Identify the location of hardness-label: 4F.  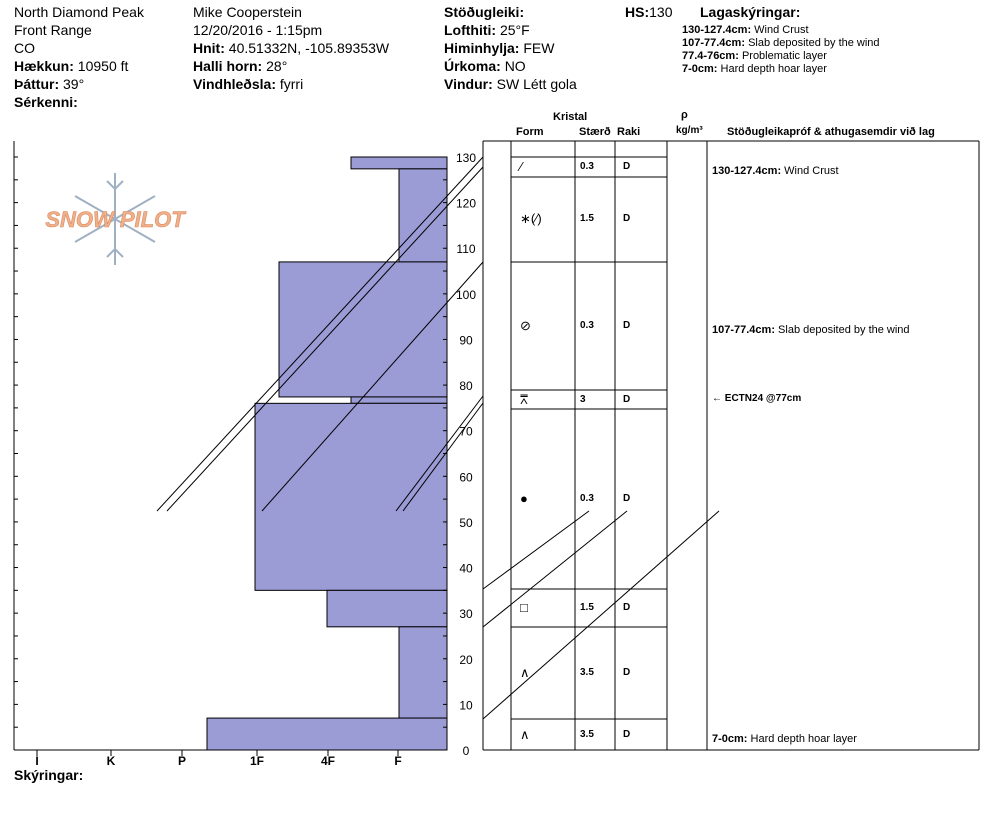
(328, 761).